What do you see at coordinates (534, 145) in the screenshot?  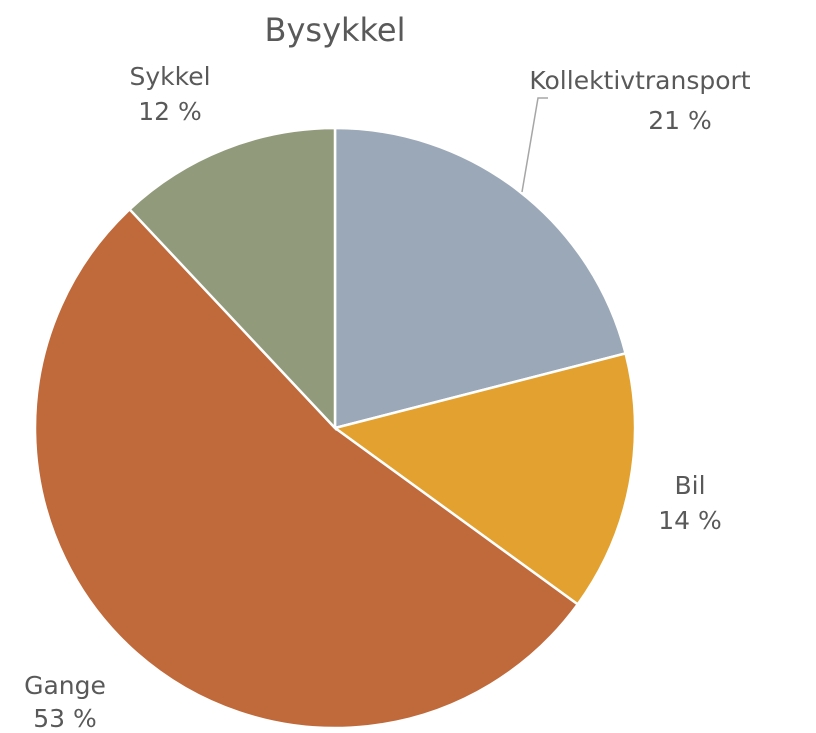 I see `leader-line` at bounding box center [534, 145].